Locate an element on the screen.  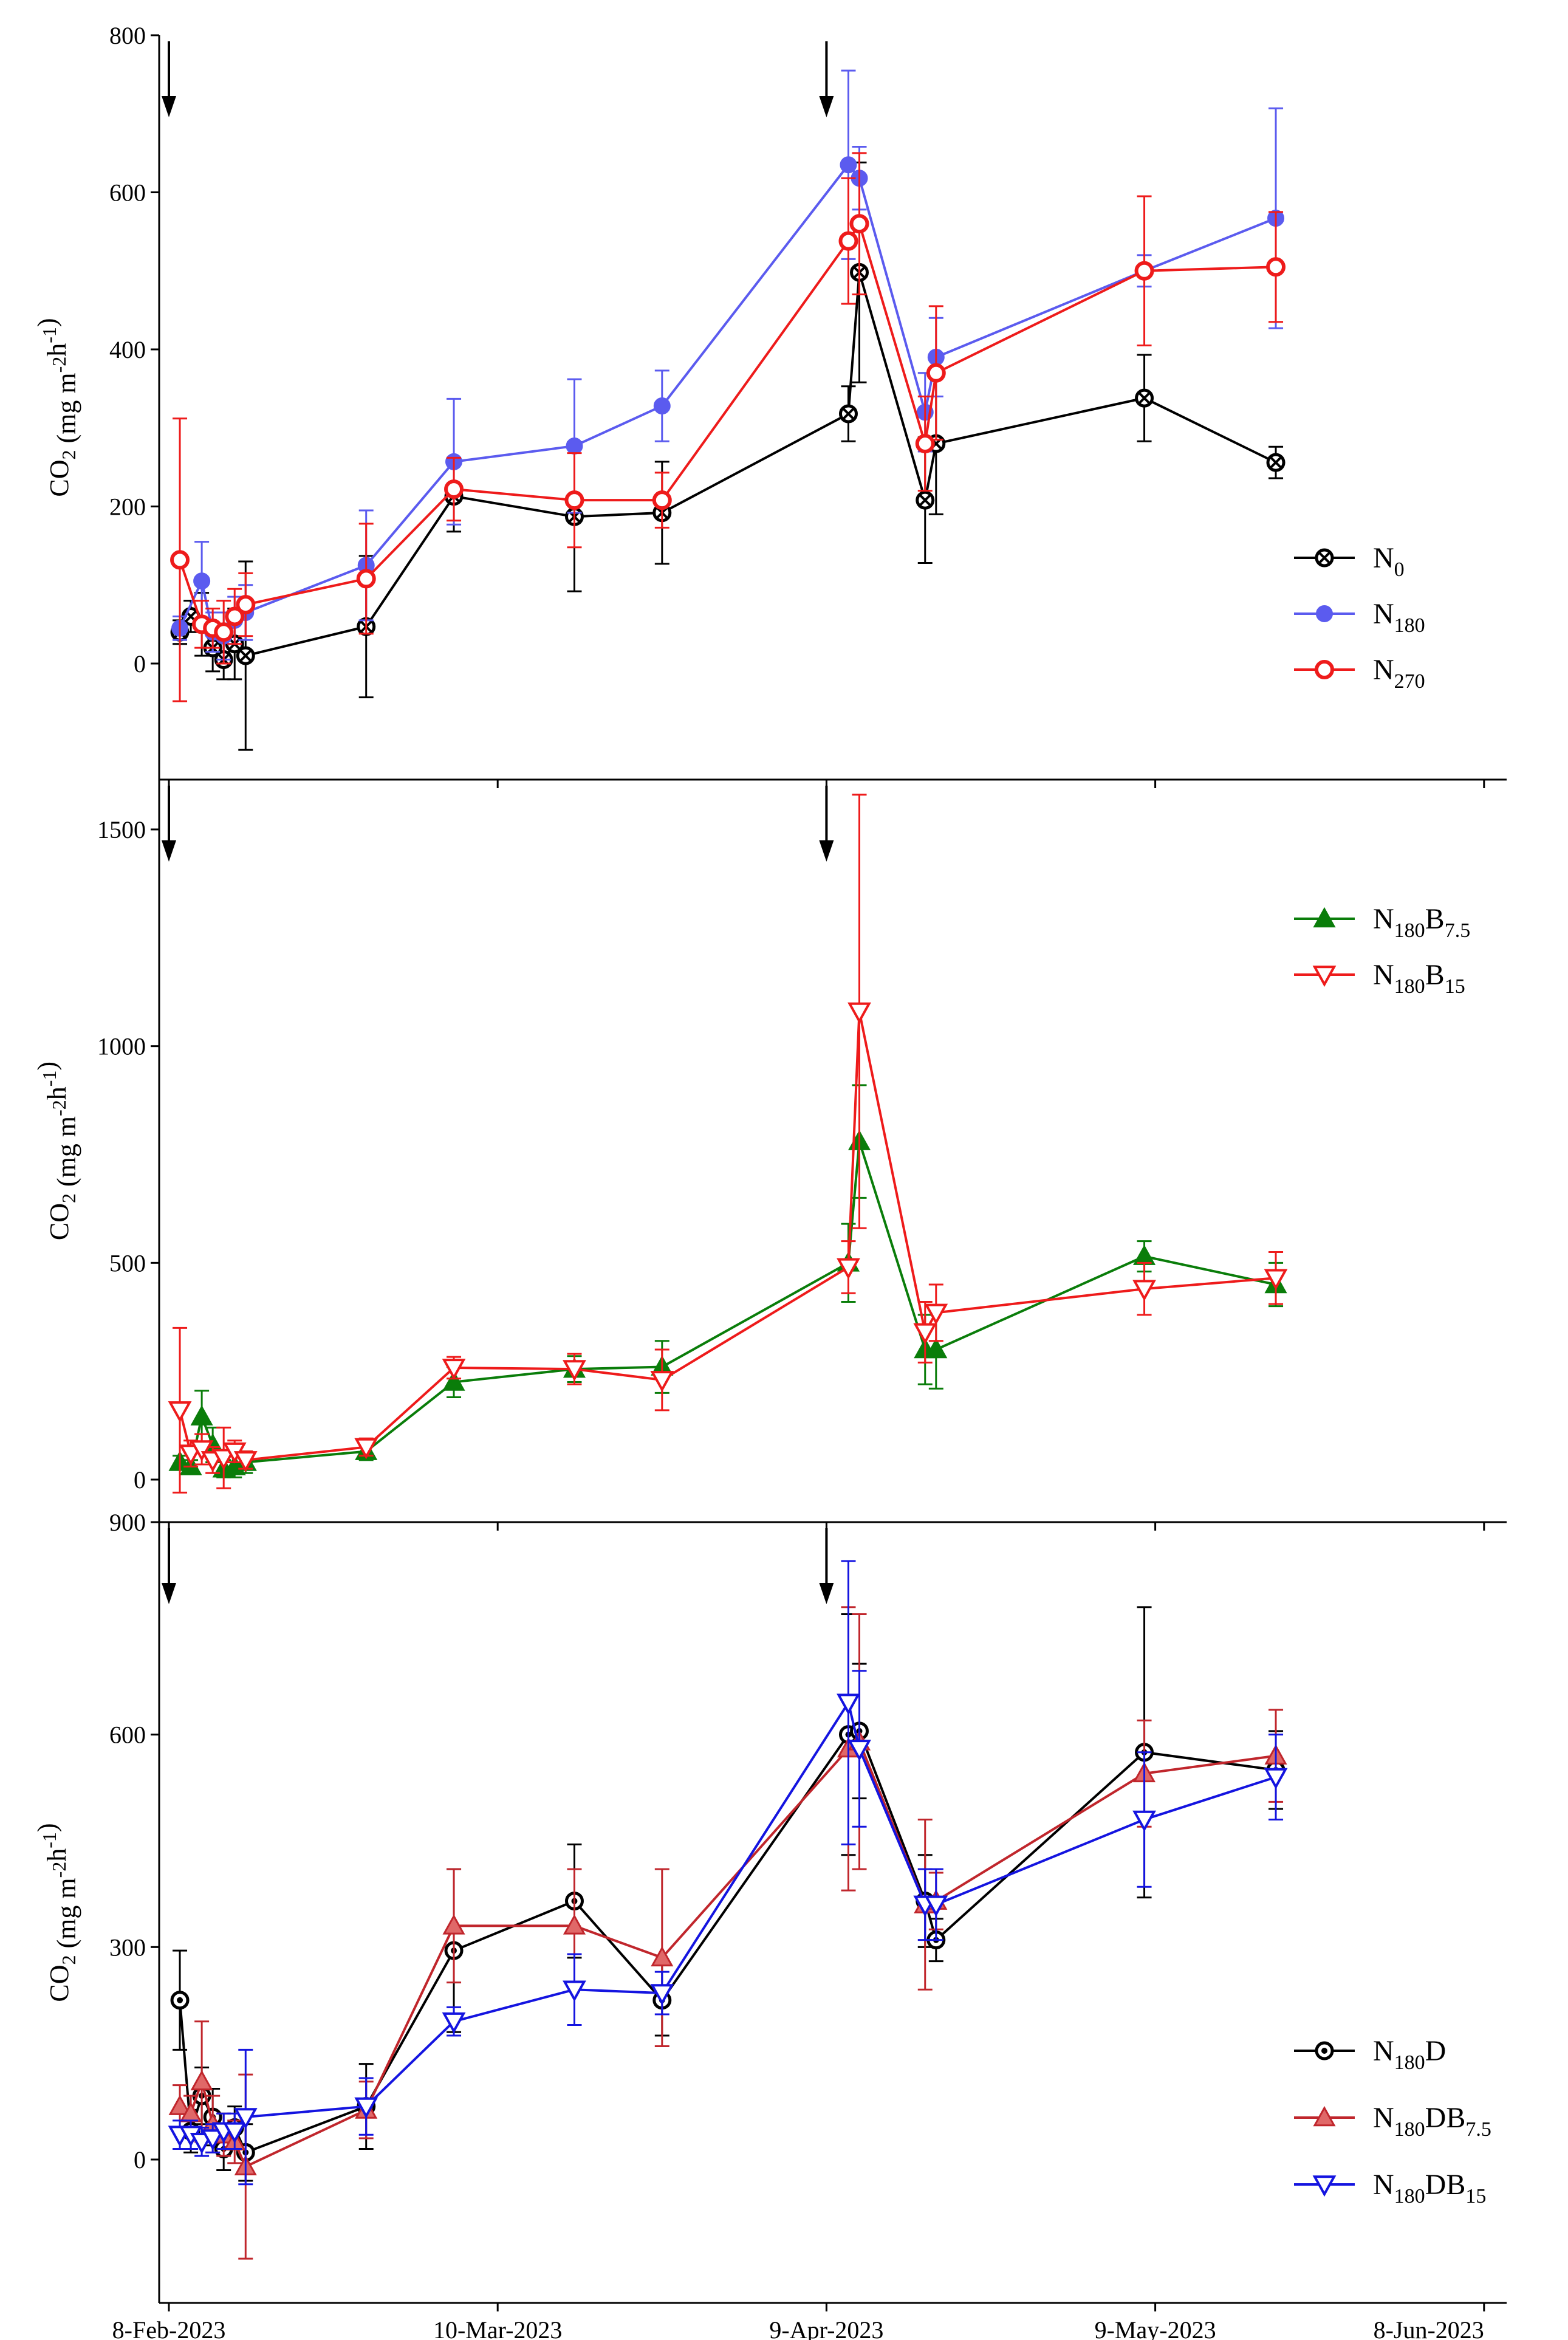
y-axis-label-bottom: CO2 (mg m-2h-1) is located at coordinates (57, 1912).